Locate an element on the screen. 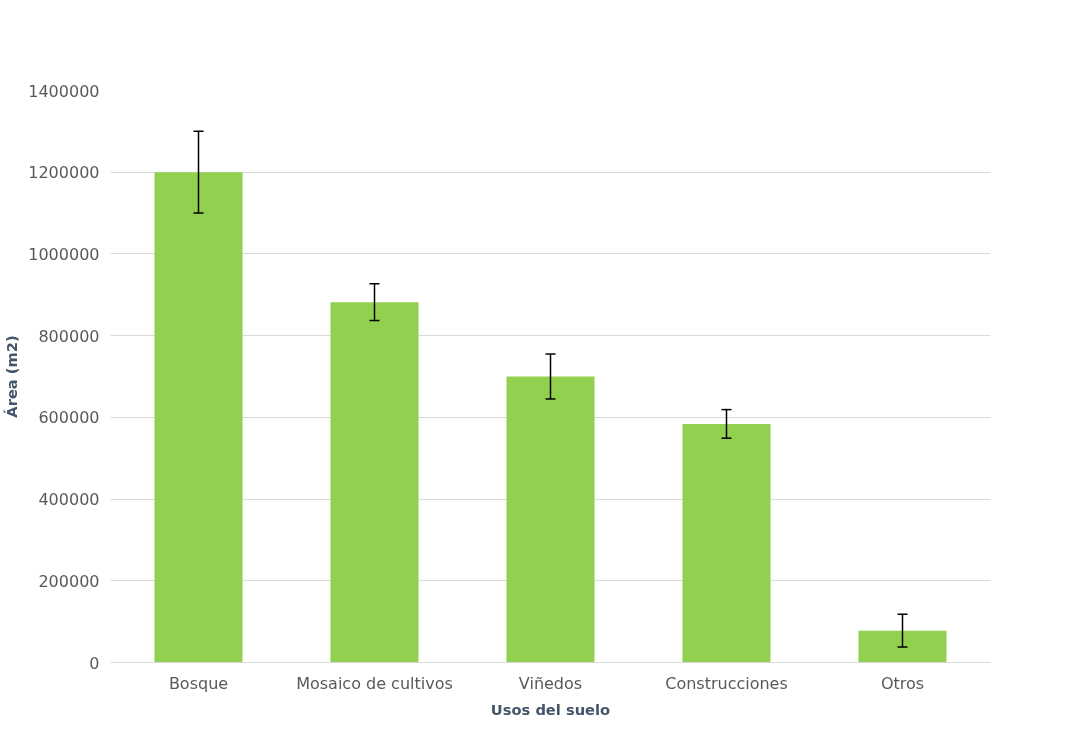  y-tick-label: 800000 is located at coordinates (69, 336).